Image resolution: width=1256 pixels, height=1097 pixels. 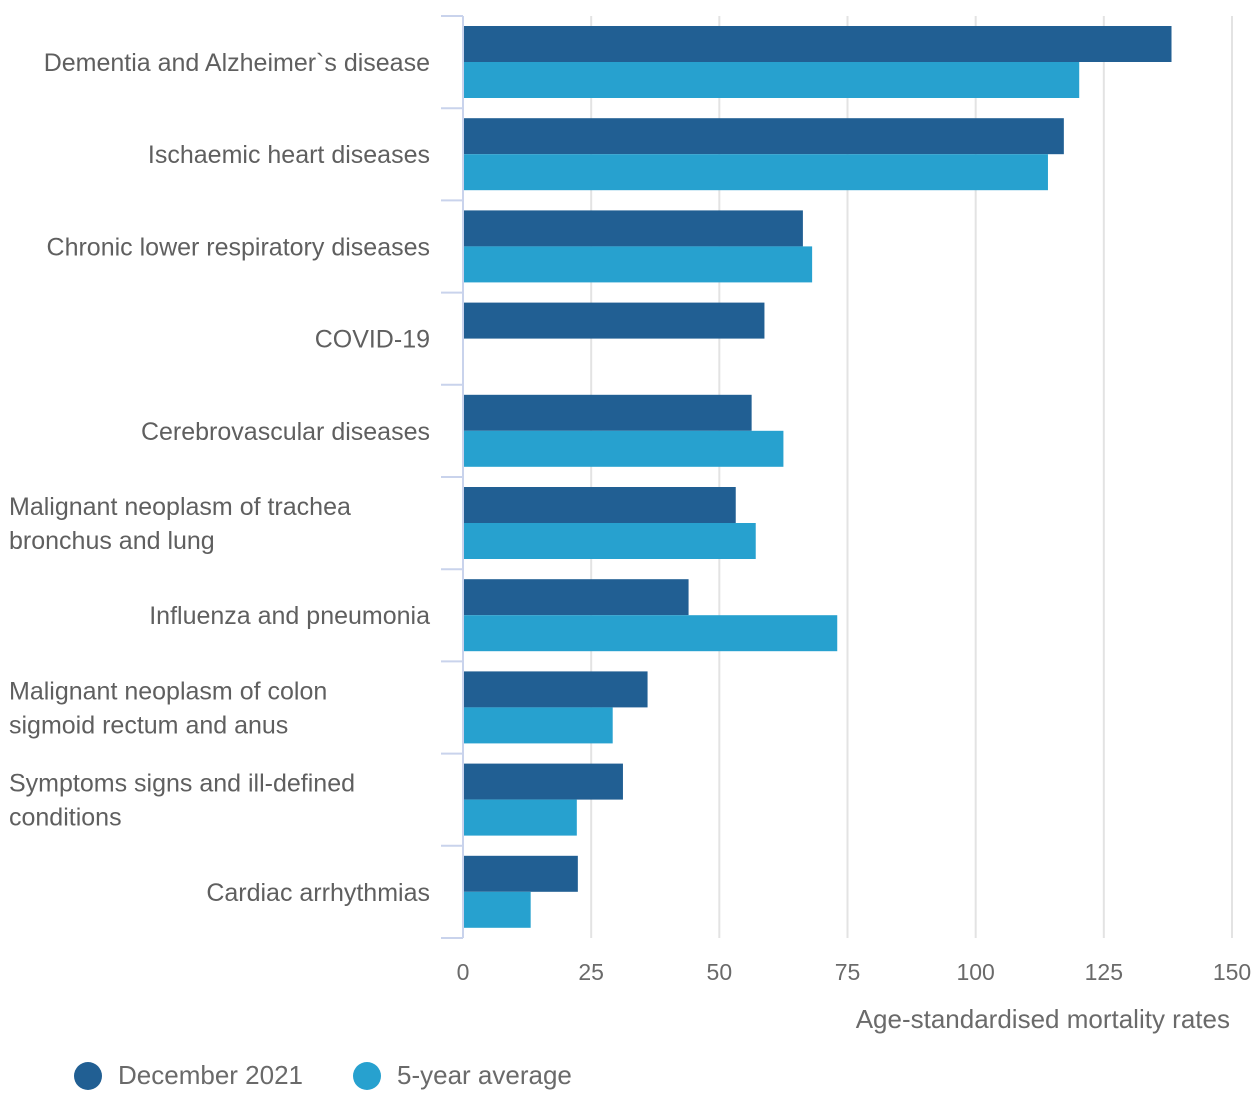 What do you see at coordinates (372, 340) in the screenshot?
I see `category-label: COVID-19` at bounding box center [372, 340].